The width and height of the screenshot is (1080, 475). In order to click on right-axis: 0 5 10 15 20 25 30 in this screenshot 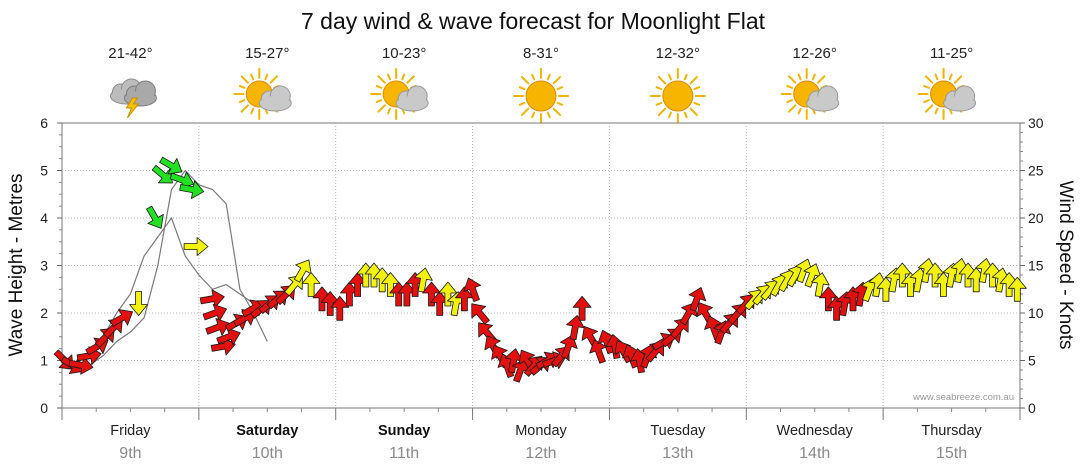, I will do `click(1032, 265)`.